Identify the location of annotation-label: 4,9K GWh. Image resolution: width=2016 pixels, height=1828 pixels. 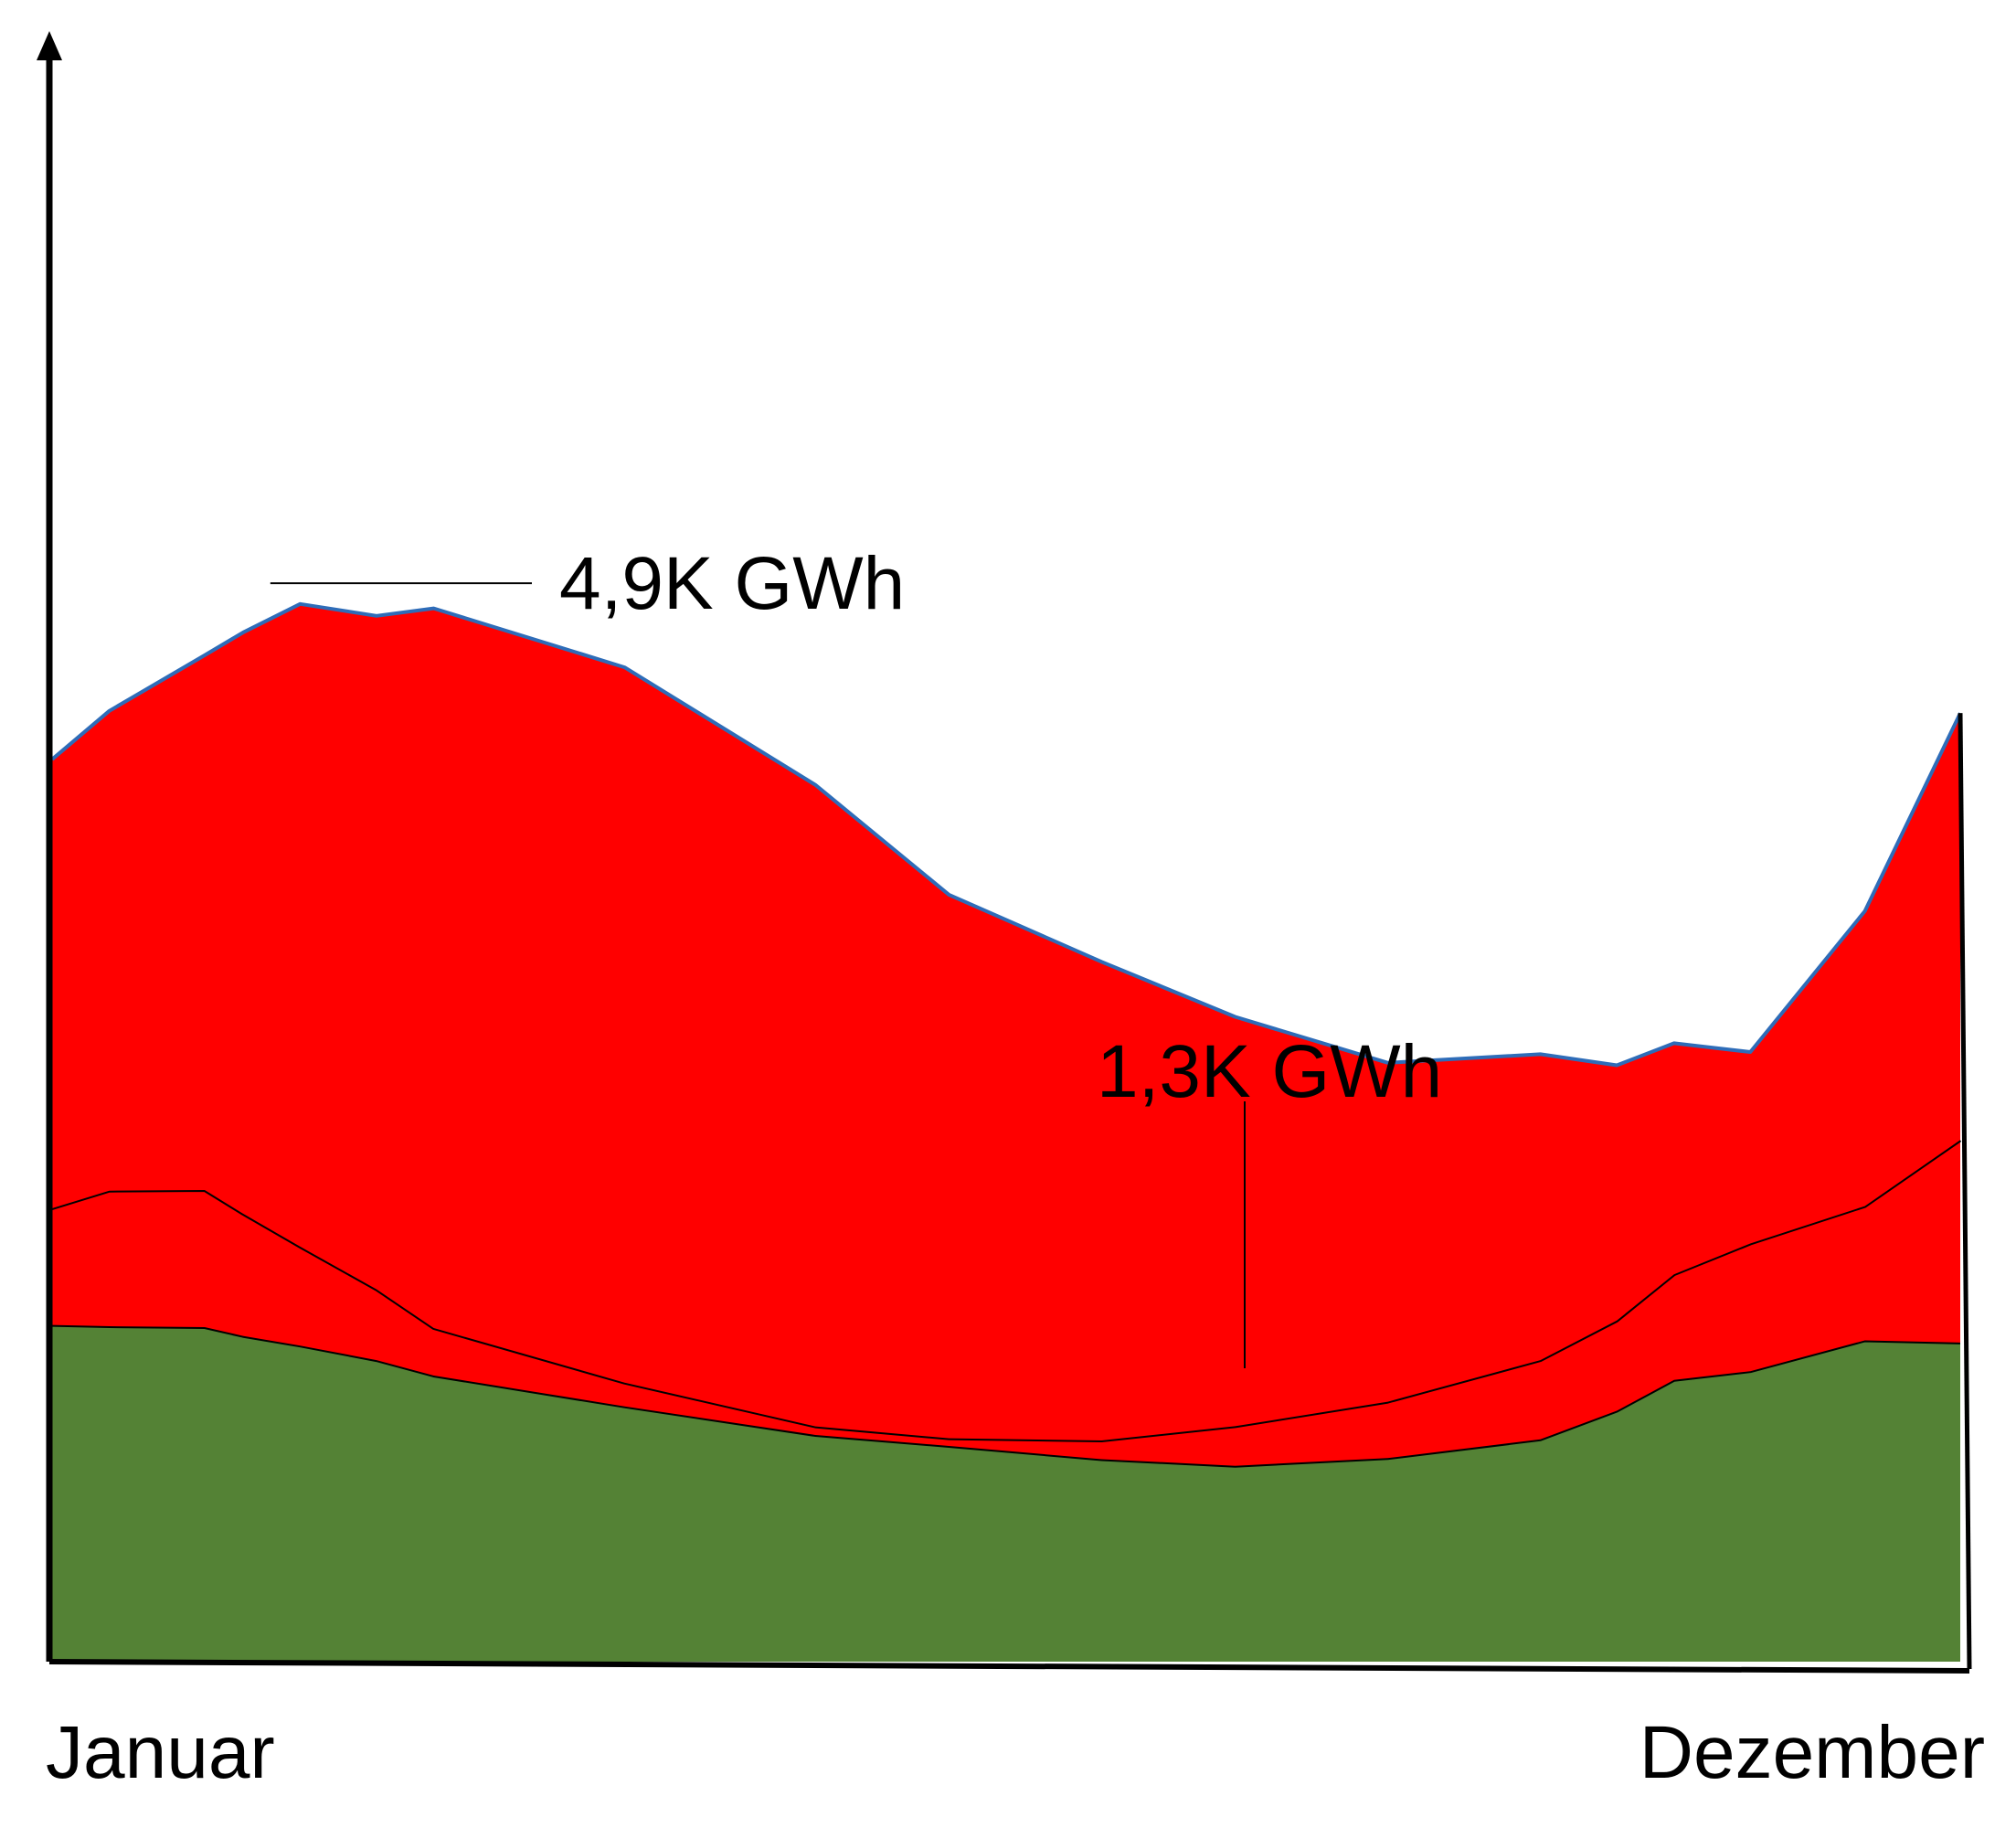
(732, 583).